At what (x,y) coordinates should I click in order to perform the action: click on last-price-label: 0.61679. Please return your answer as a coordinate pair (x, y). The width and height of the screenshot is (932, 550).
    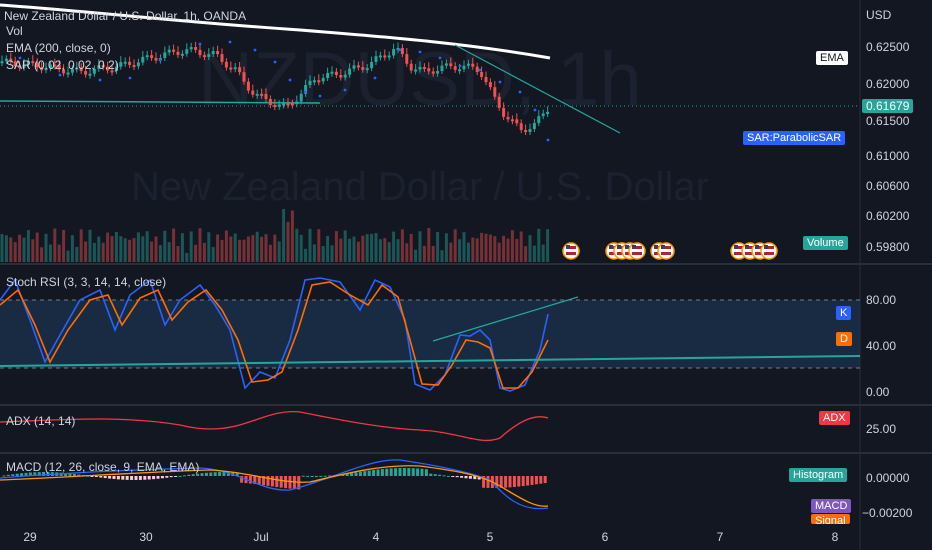
    Looking at the image, I should click on (888, 106).